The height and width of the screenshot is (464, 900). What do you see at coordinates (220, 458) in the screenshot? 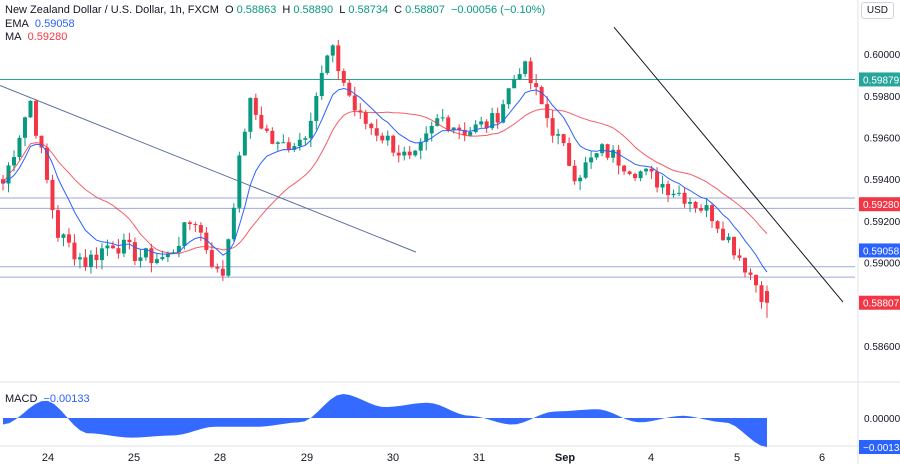
I see `time-tick-label: 28` at bounding box center [220, 458].